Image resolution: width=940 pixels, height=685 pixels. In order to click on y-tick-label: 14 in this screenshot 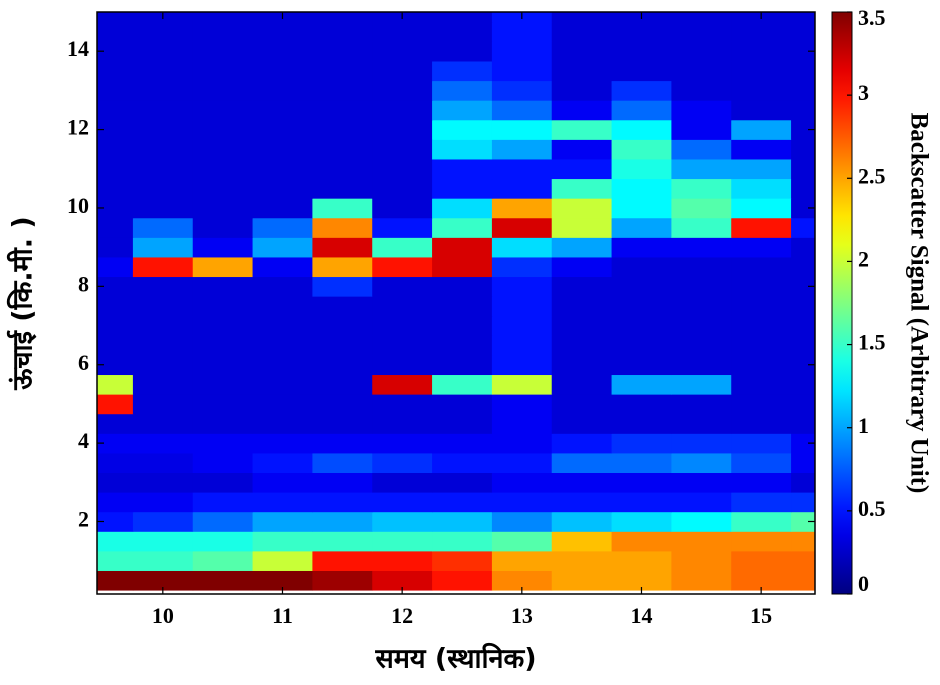, I will do `click(78, 48)`.